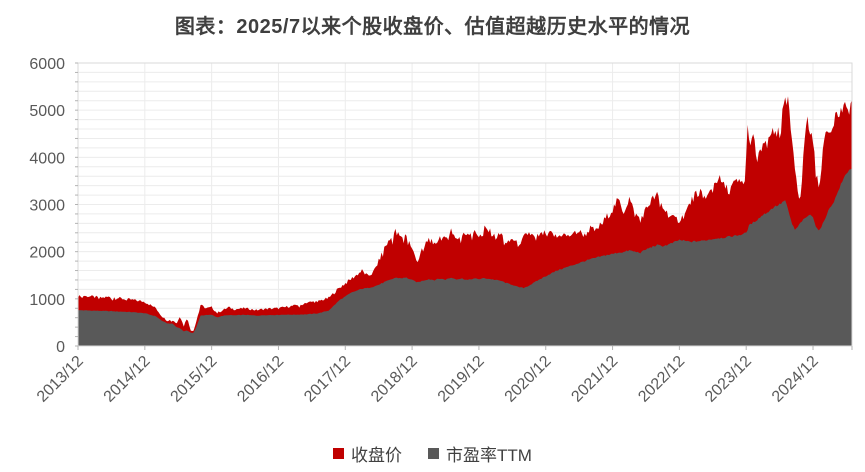 The image size is (865, 472). Describe the element at coordinates (47, 253) in the screenshot. I see `y-tick-label: 2000` at that location.